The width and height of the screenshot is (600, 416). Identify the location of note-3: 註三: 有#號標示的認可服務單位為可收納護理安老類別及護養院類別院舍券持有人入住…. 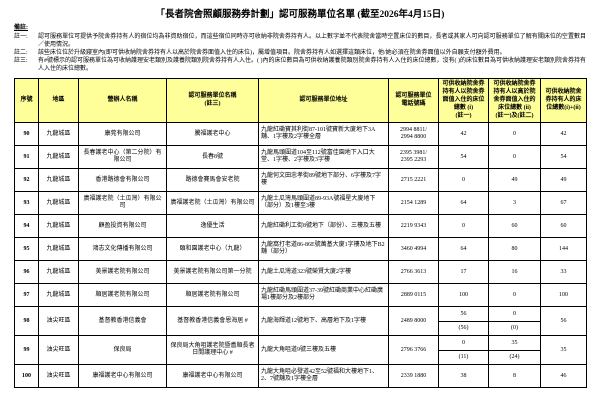
(300, 66).